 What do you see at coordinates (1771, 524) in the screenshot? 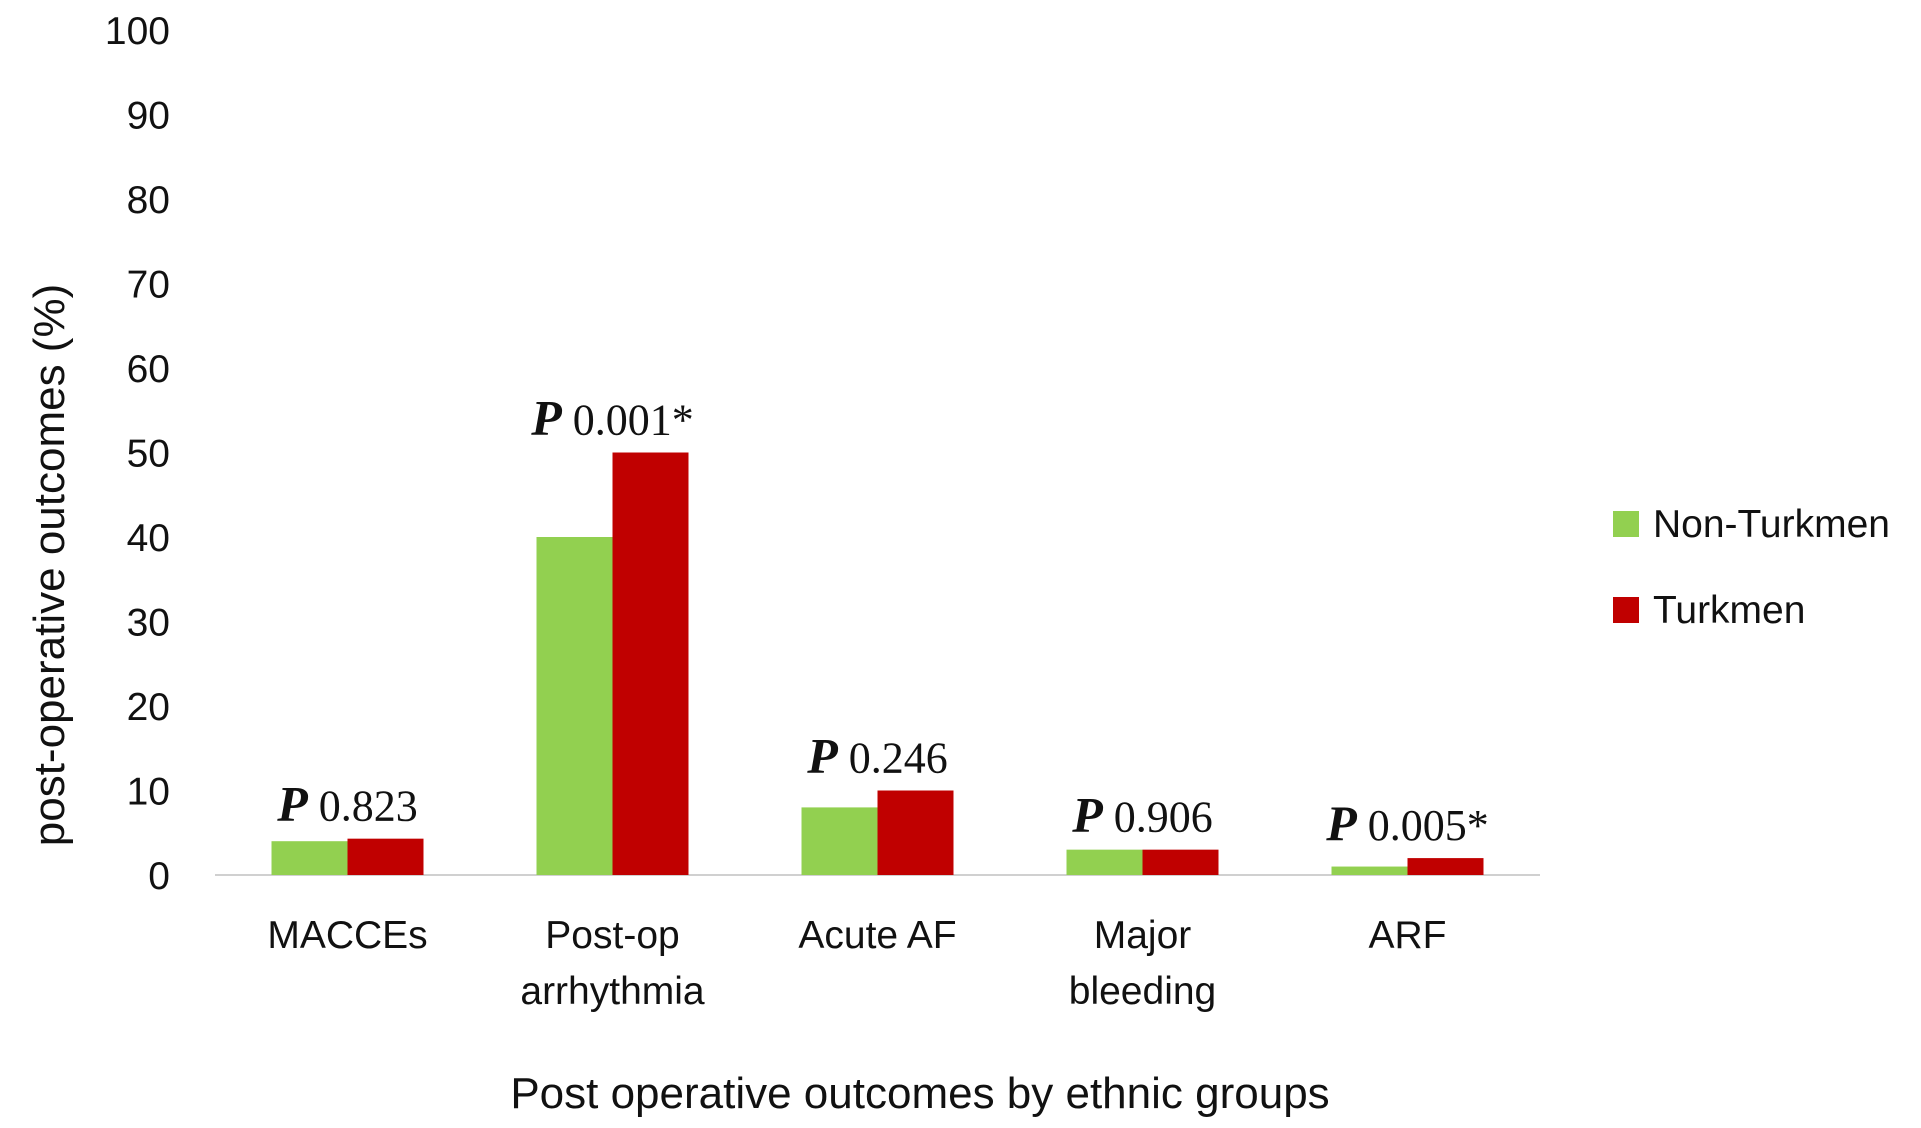
I see `legend-label: Non-Turkmen` at bounding box center [1771, 524].